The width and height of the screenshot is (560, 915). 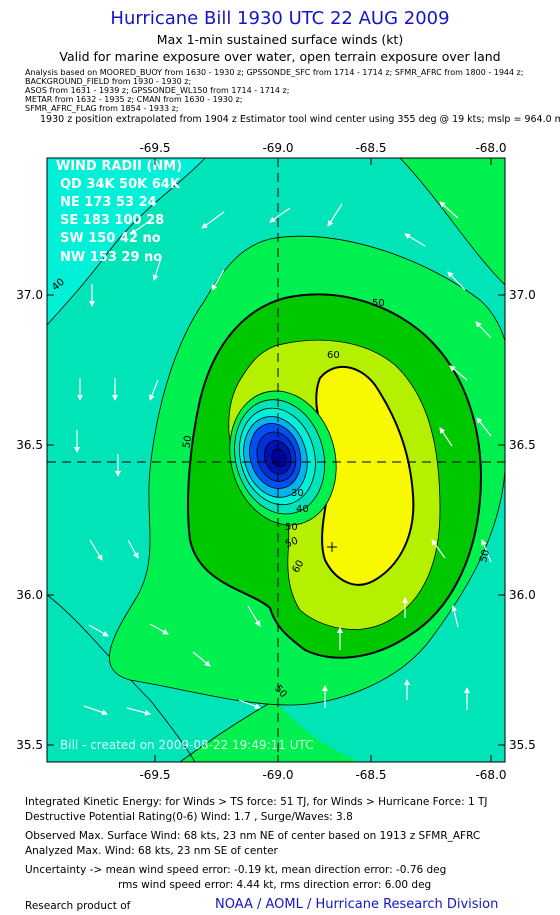 What do you see at coordinates (297, 493) in the screenshot?
I see `contour-label-30-core: 30` at bounding box center [297, 493].